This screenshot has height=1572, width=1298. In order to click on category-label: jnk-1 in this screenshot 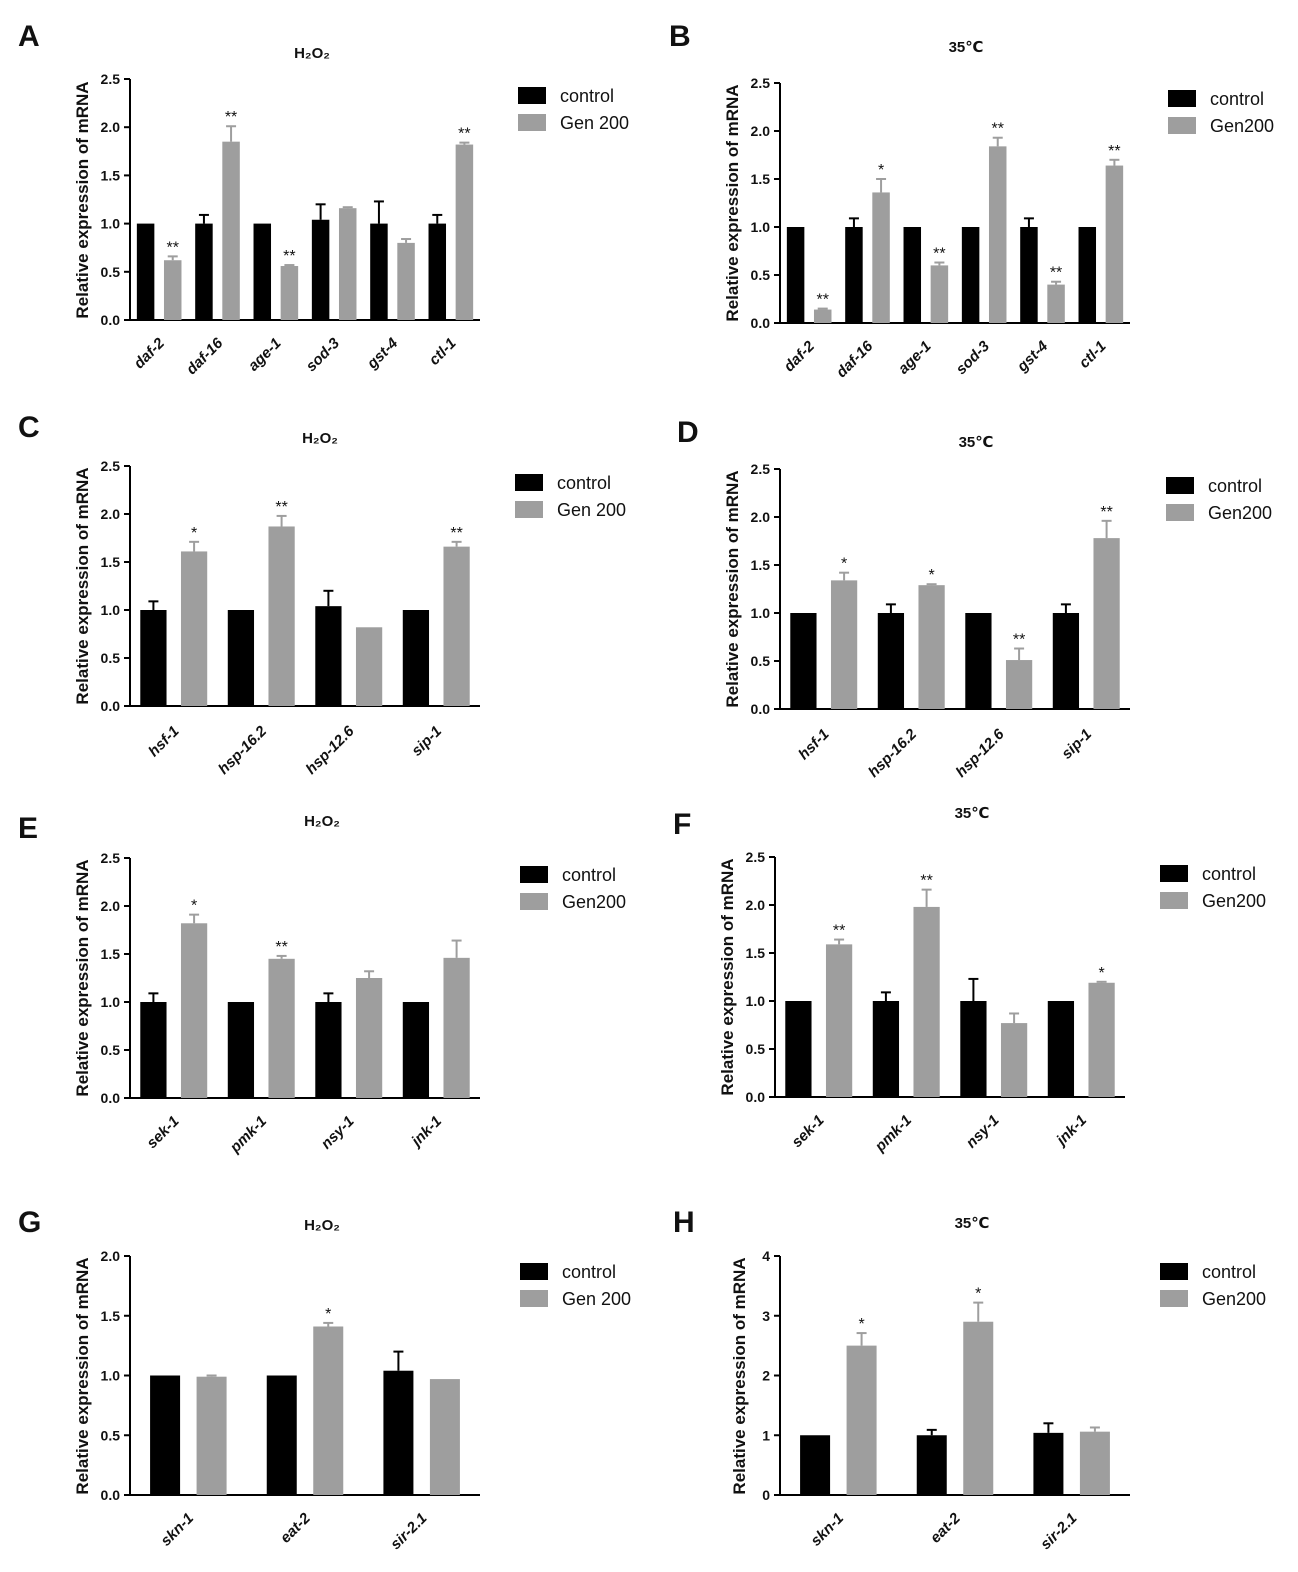, I will do `click(1071, 1131)`.